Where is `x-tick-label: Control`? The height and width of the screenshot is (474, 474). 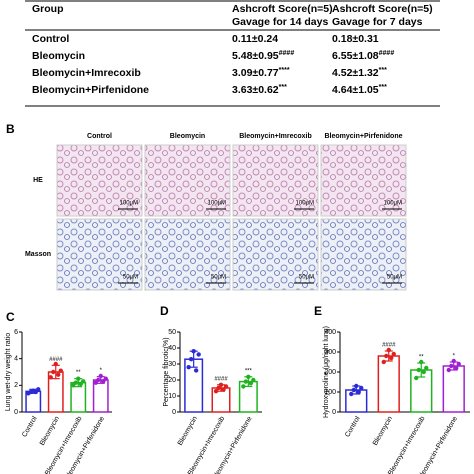 x-tick-label: Control is located at coordinates (30, 426).